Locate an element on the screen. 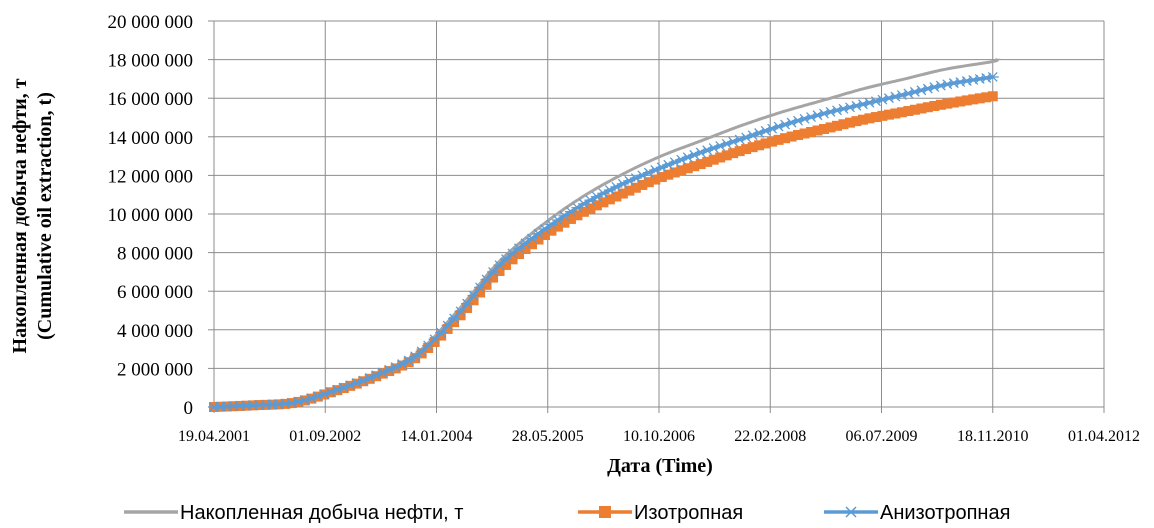  y-axis-title-line1: Накопленная добыча нефти, т is located at coordinates (20, 215).